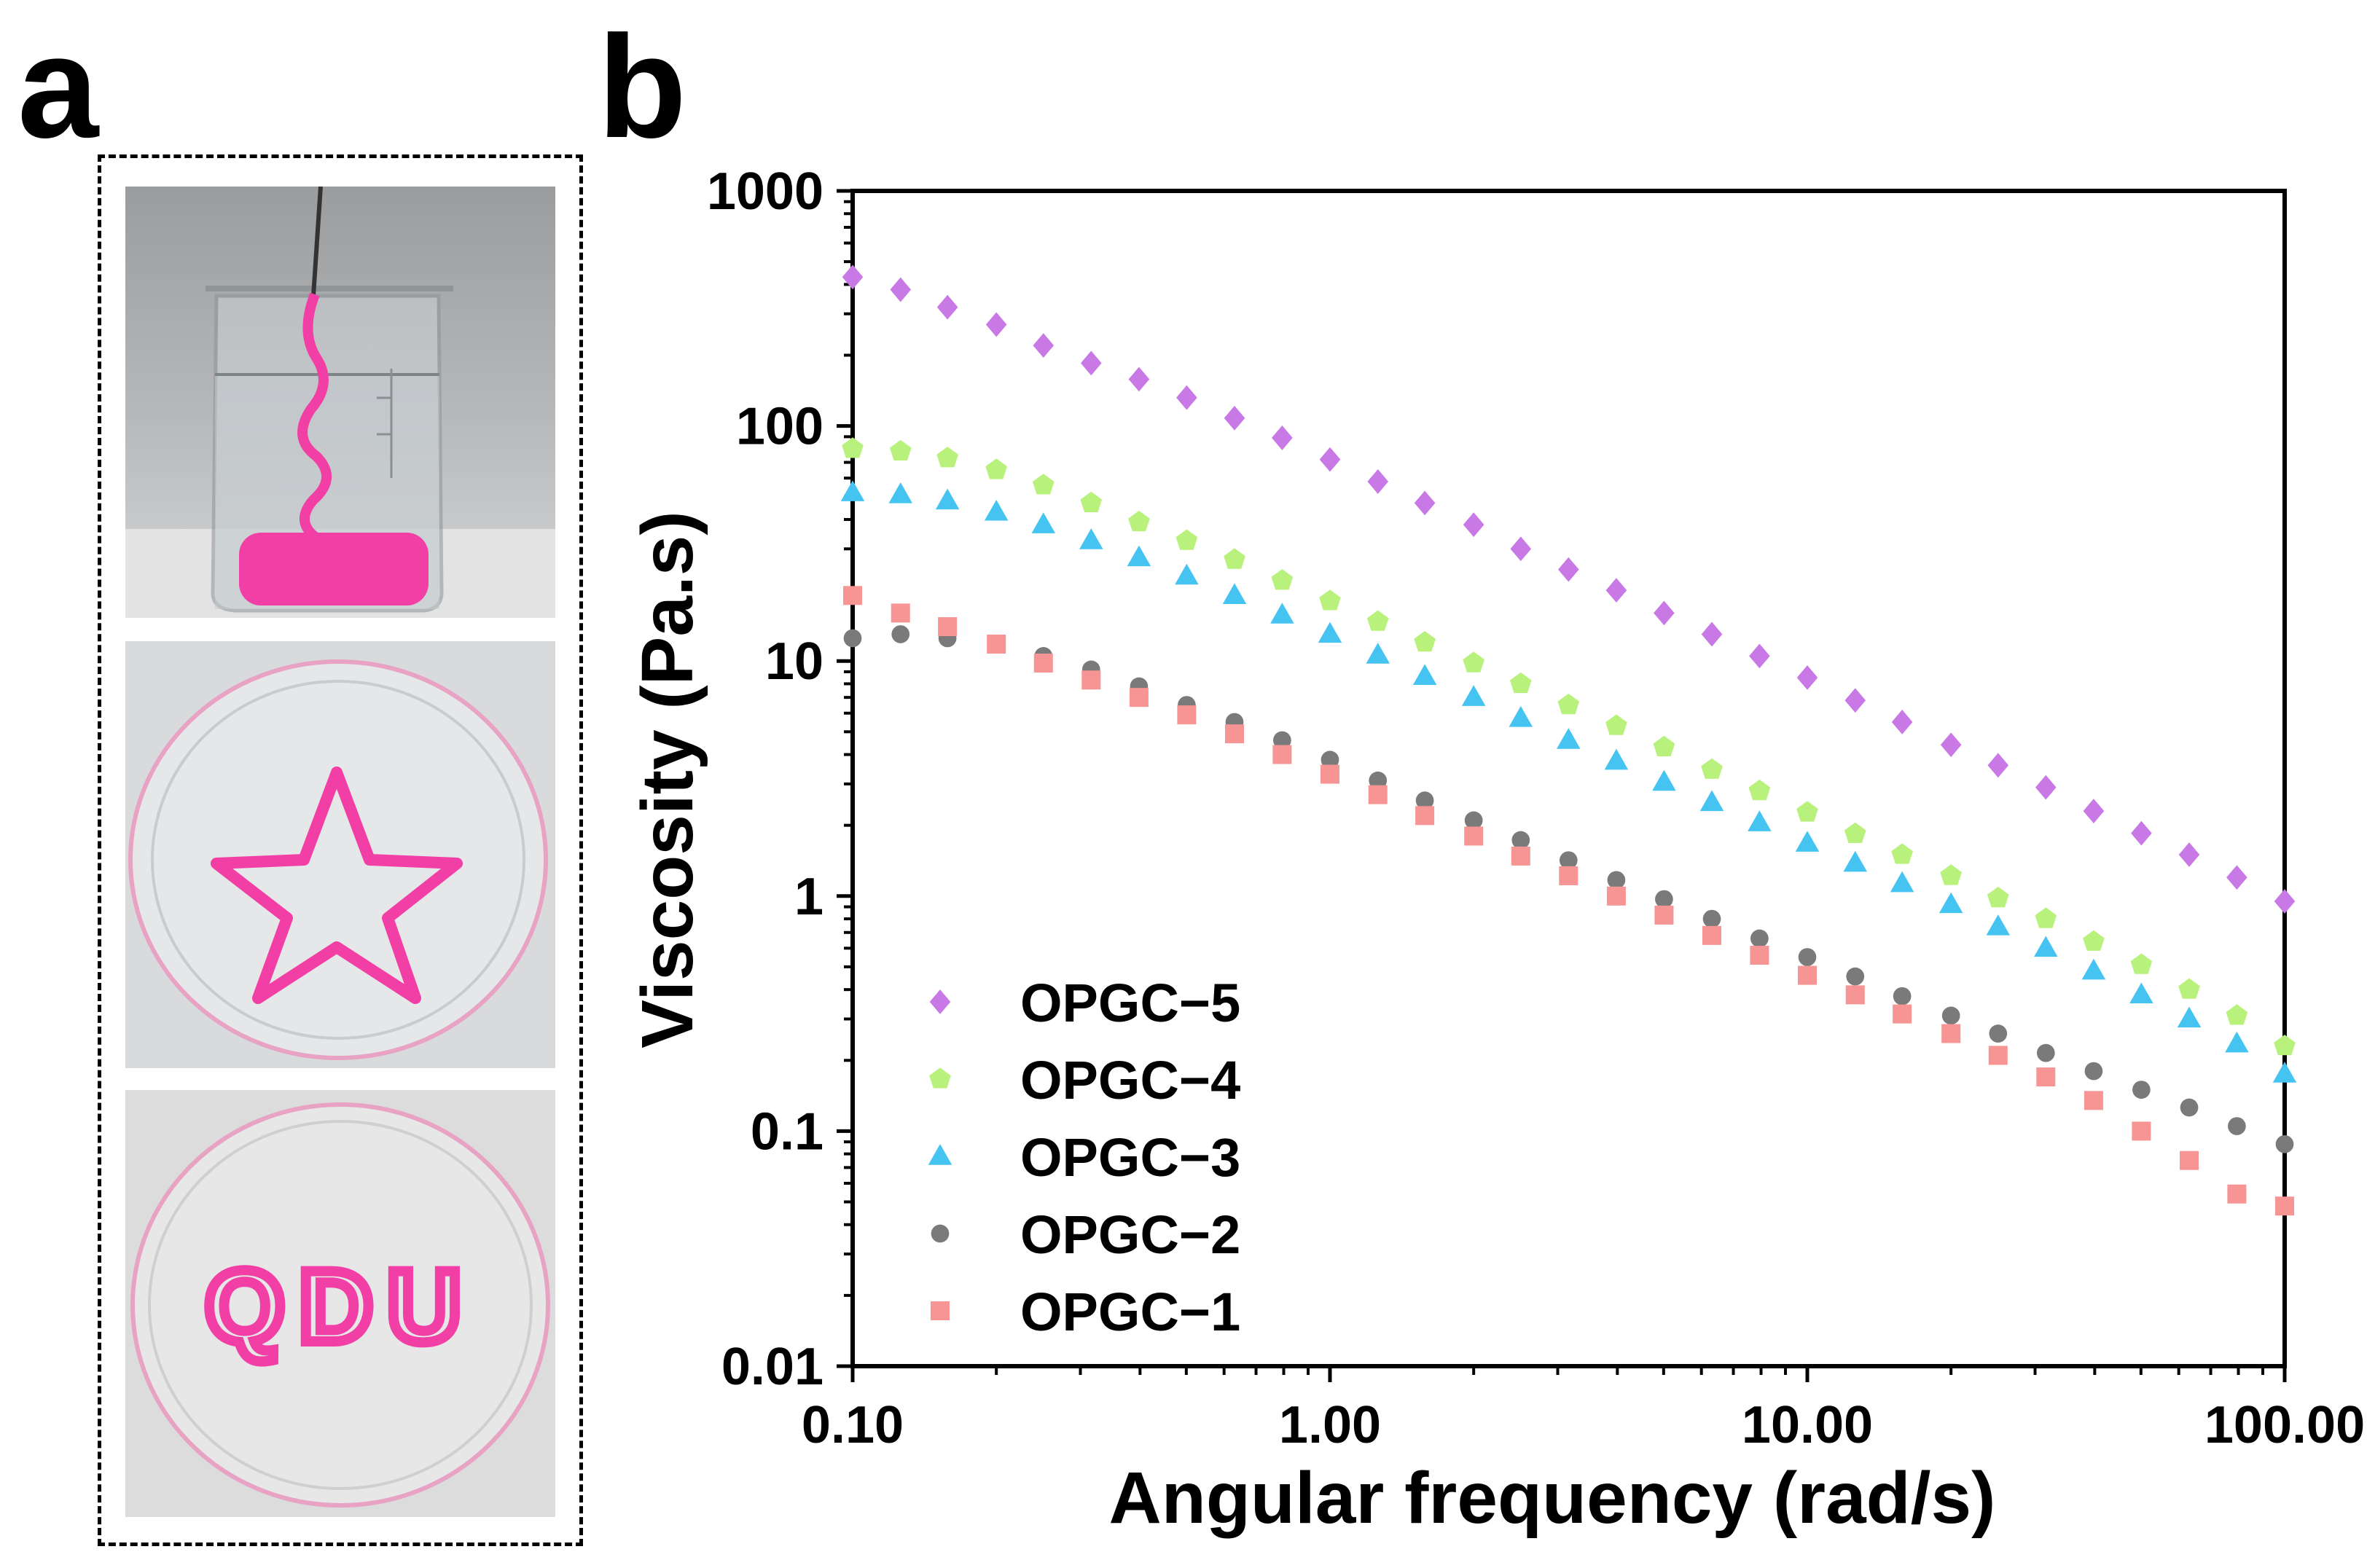 Image resolution: width=2367 pixels, height=1568 pixels. I want to click on qdu-text: QDU, so click(340, 1306).